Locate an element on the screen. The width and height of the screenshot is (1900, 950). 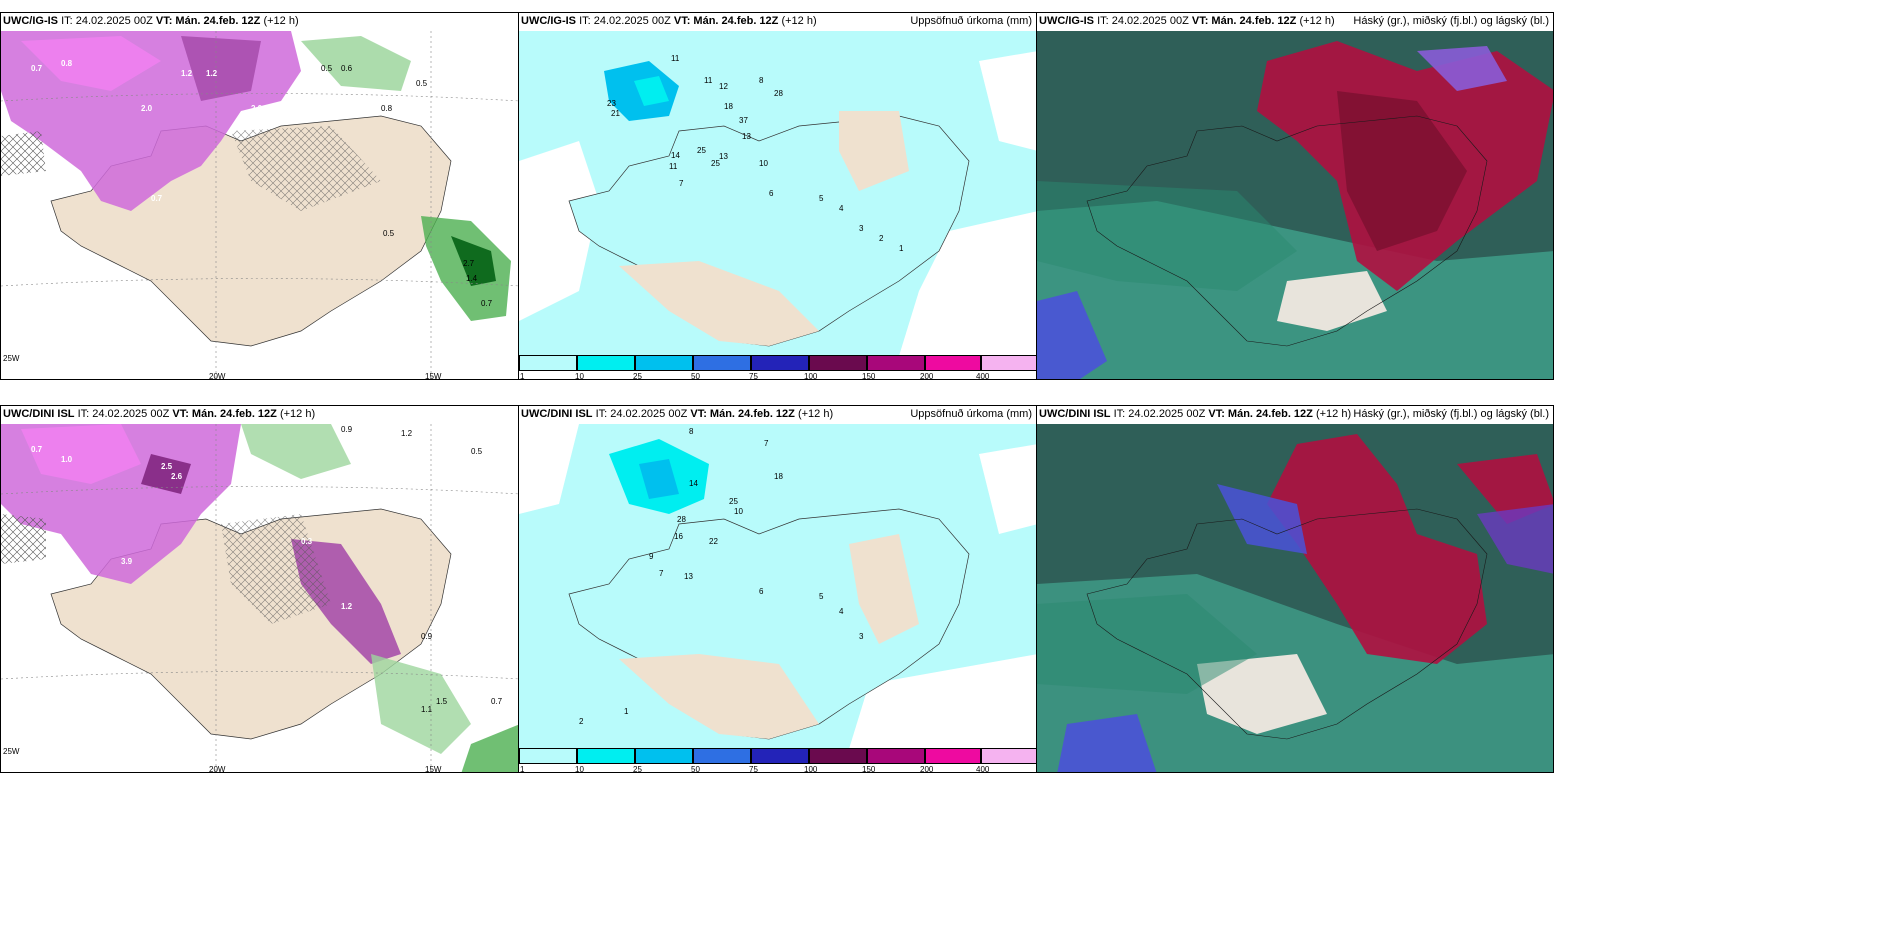
svg-text: 1.0 is located at coordinates (67, 459).